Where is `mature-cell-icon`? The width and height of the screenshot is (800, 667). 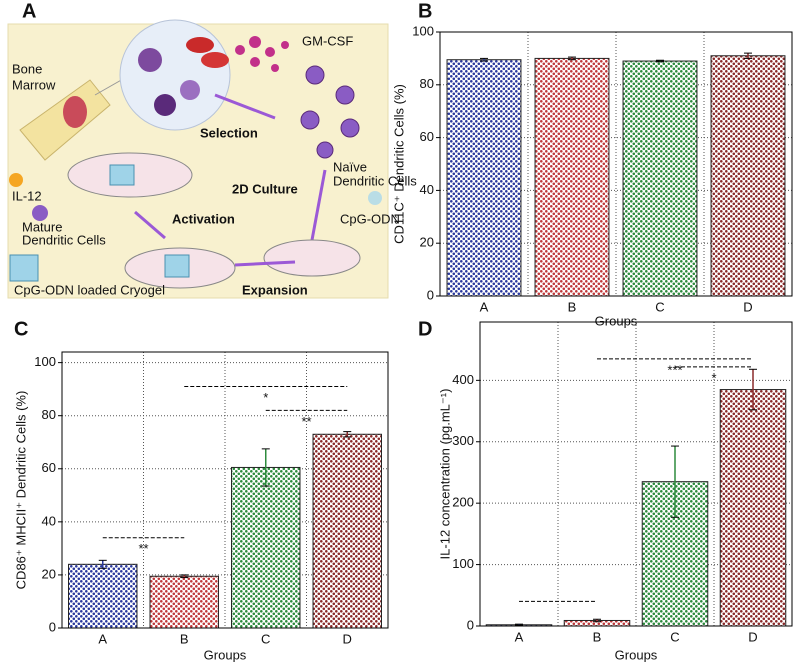 mature-cell-icon is located at coordinates (40, 213).